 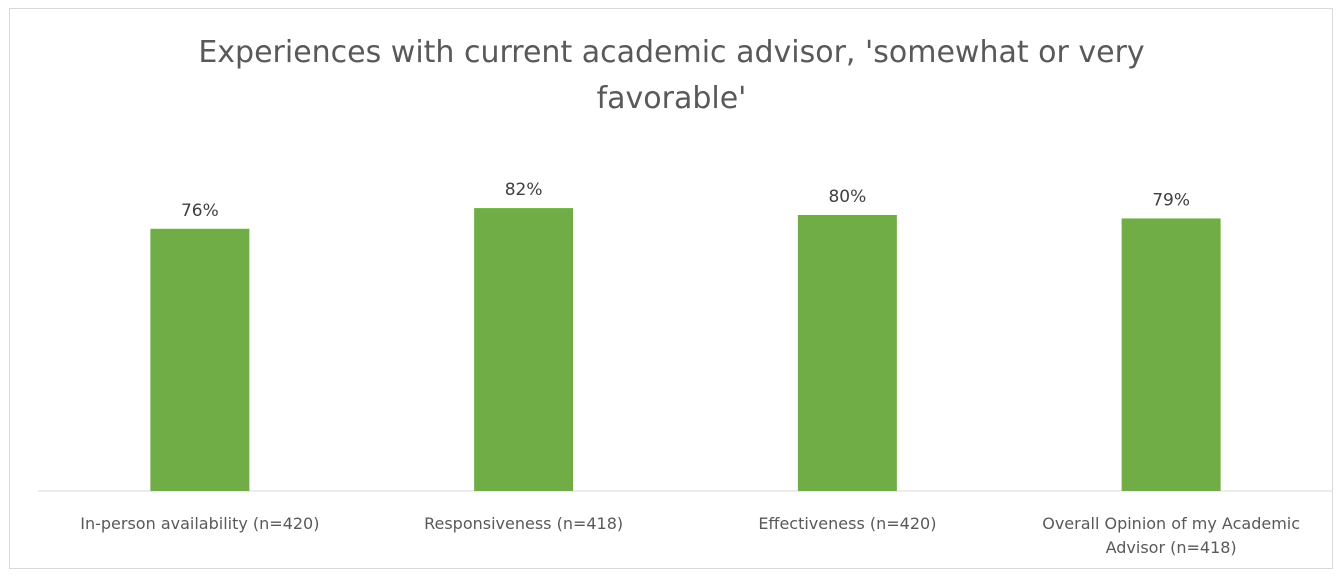 What do you see at coordinates (847, 197) in the screenshot?
I see `data-label: 80%` at bounding box center [847, 197].